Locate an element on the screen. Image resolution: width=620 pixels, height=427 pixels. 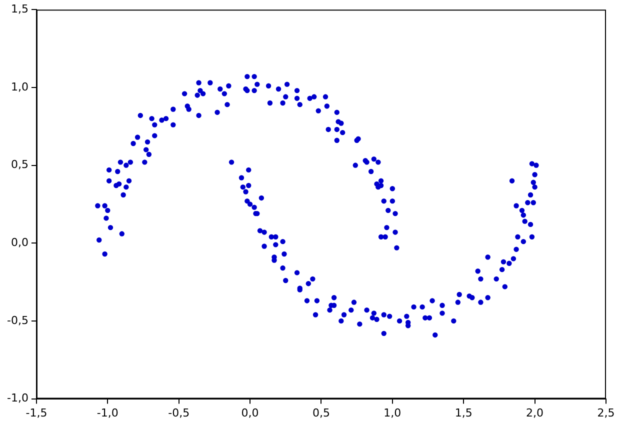
y-tick-label: -1,0 is located at coordinates (17, 398).